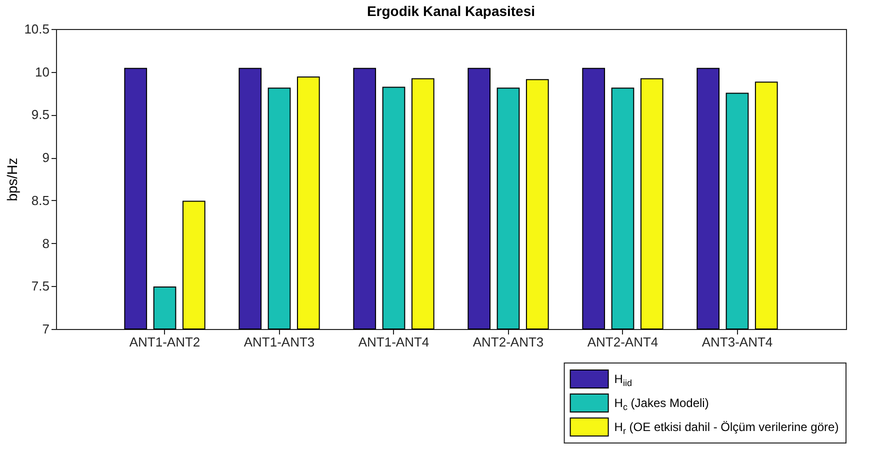 The image size is (891, 465). I want to click on x-tick-label: ANT2-ANT4, so click(622, 342).